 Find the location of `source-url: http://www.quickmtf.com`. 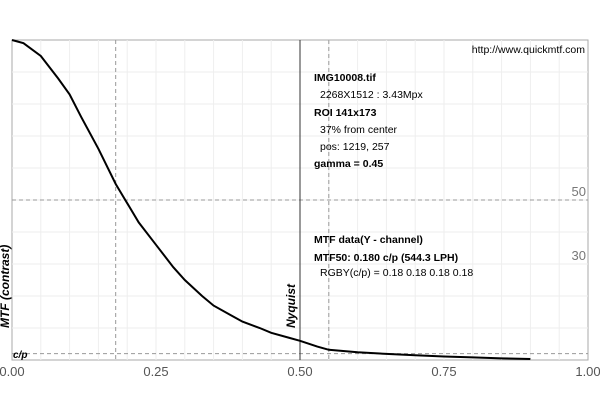

source-url: http://www.quickmtf.com is located at coordinates (528, 50).